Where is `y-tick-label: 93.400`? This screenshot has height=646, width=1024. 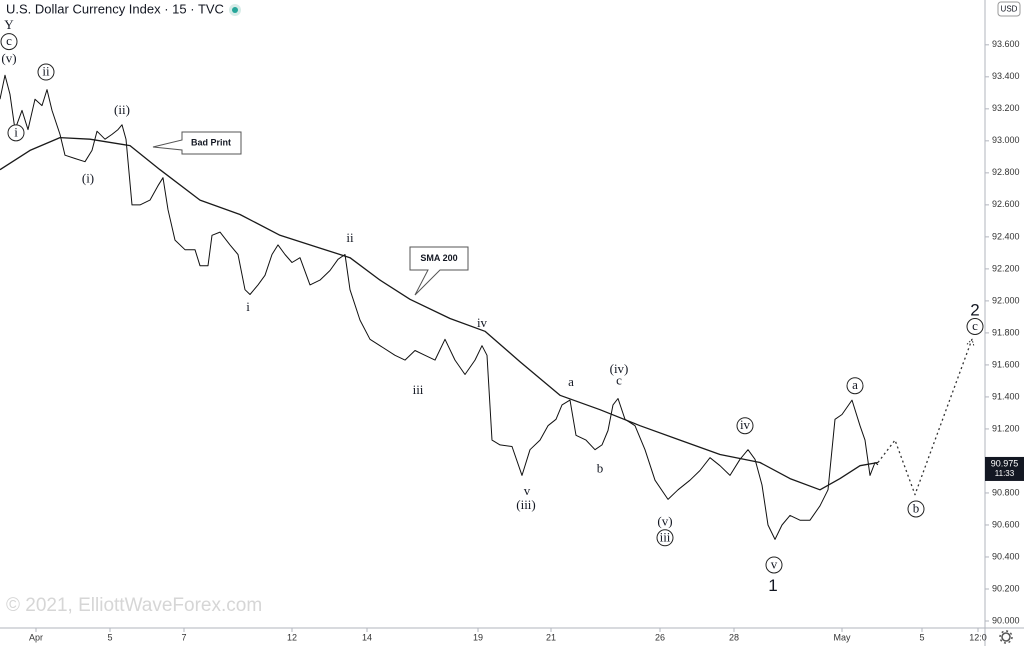 y-tick-label: 93.400 is located at coordinates (1006, 76).